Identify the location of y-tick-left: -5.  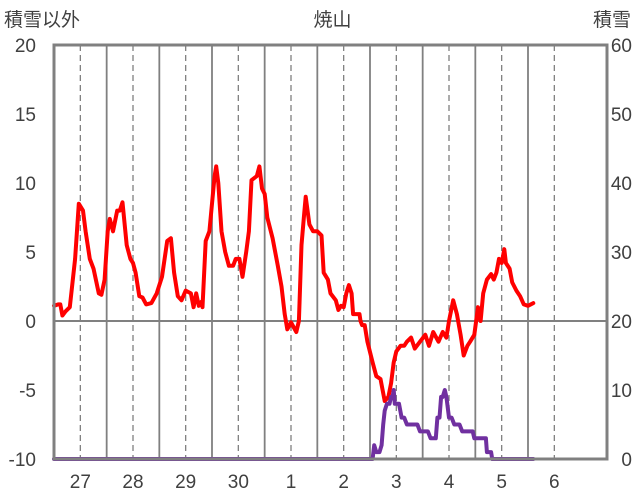
(27, 391).